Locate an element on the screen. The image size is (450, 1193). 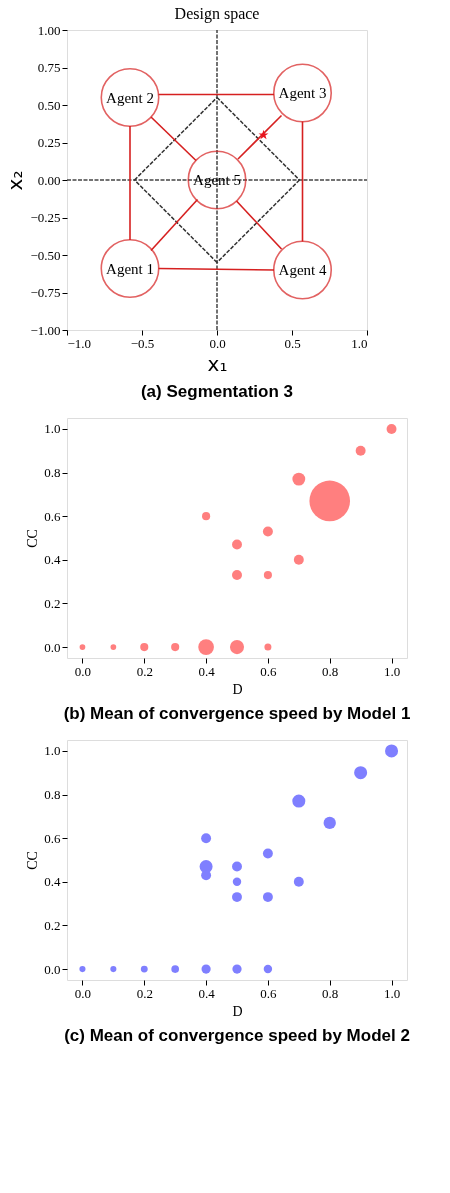
y-tick-label: −0.75 is located at coordinates (45, 292).